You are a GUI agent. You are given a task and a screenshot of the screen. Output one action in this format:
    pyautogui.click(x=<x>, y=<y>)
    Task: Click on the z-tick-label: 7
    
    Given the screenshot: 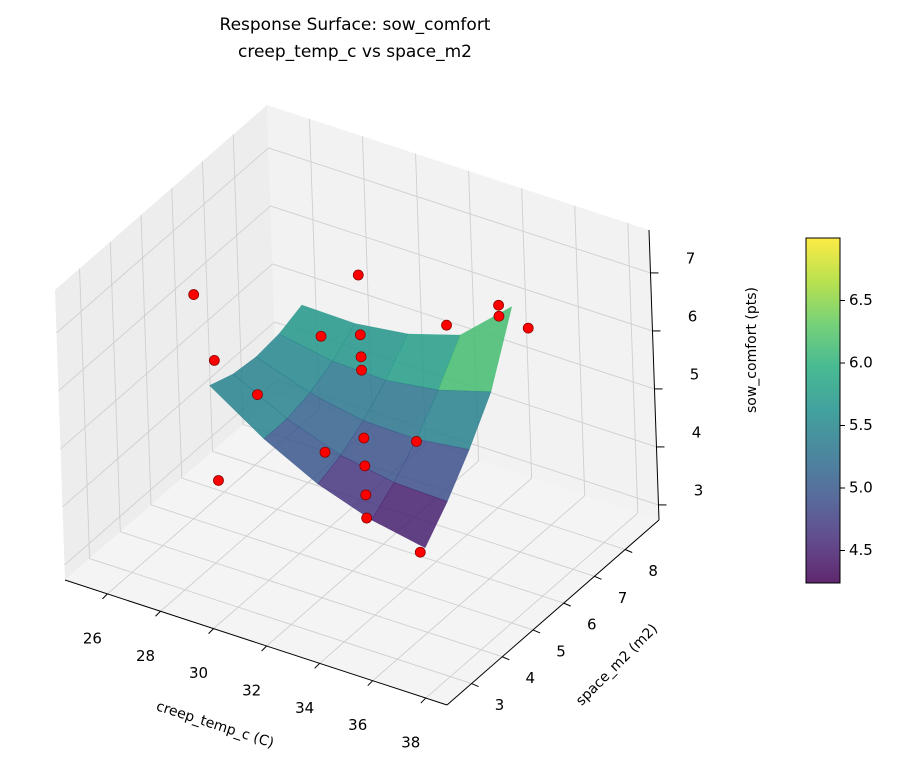 What is the action you would take?
    pyautogui.click(x=691, y=258)
    